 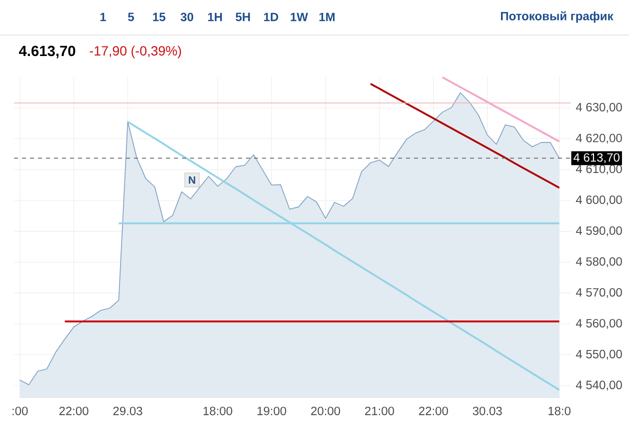 I want to click on text: Потоковый график, so click(x=557, y=17).